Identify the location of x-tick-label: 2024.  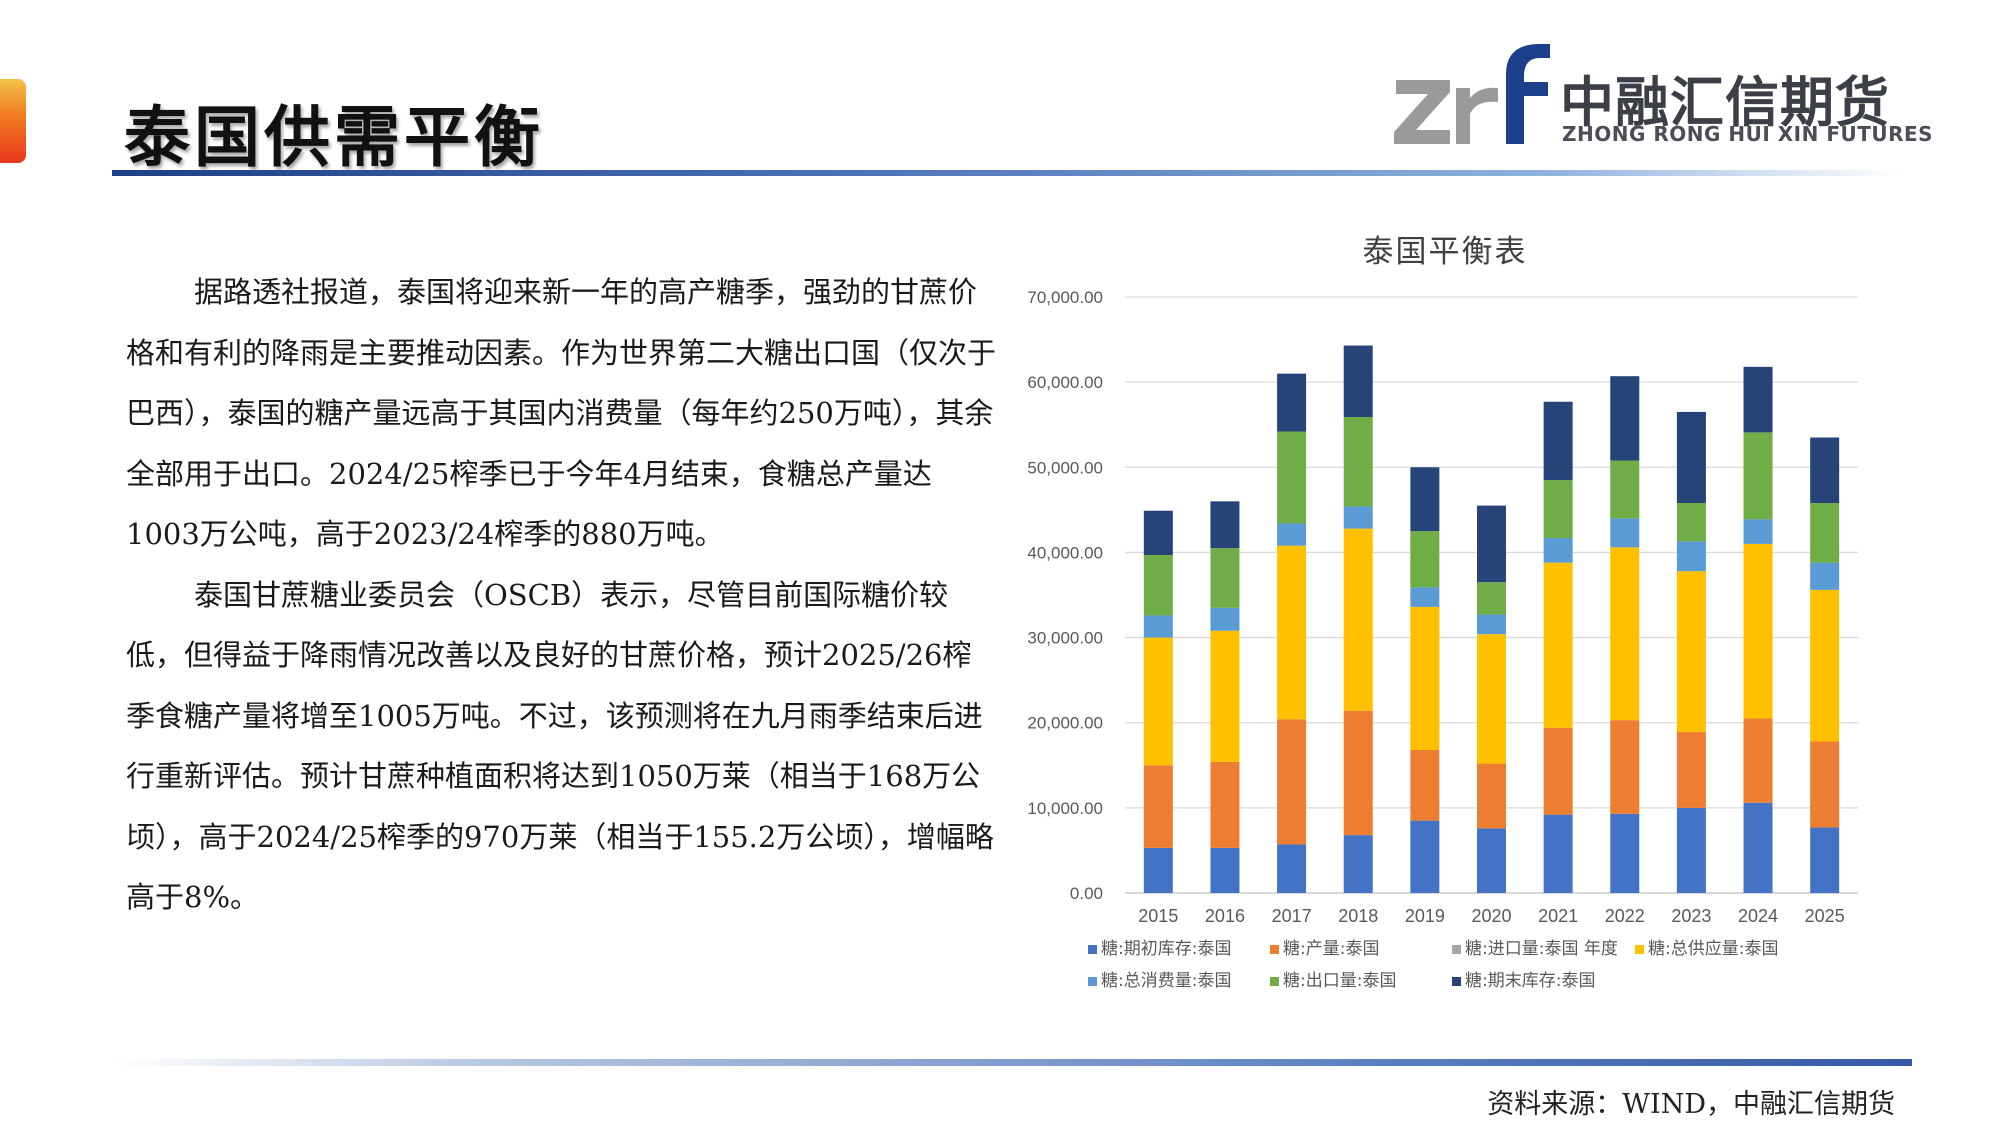
(1758, 916).